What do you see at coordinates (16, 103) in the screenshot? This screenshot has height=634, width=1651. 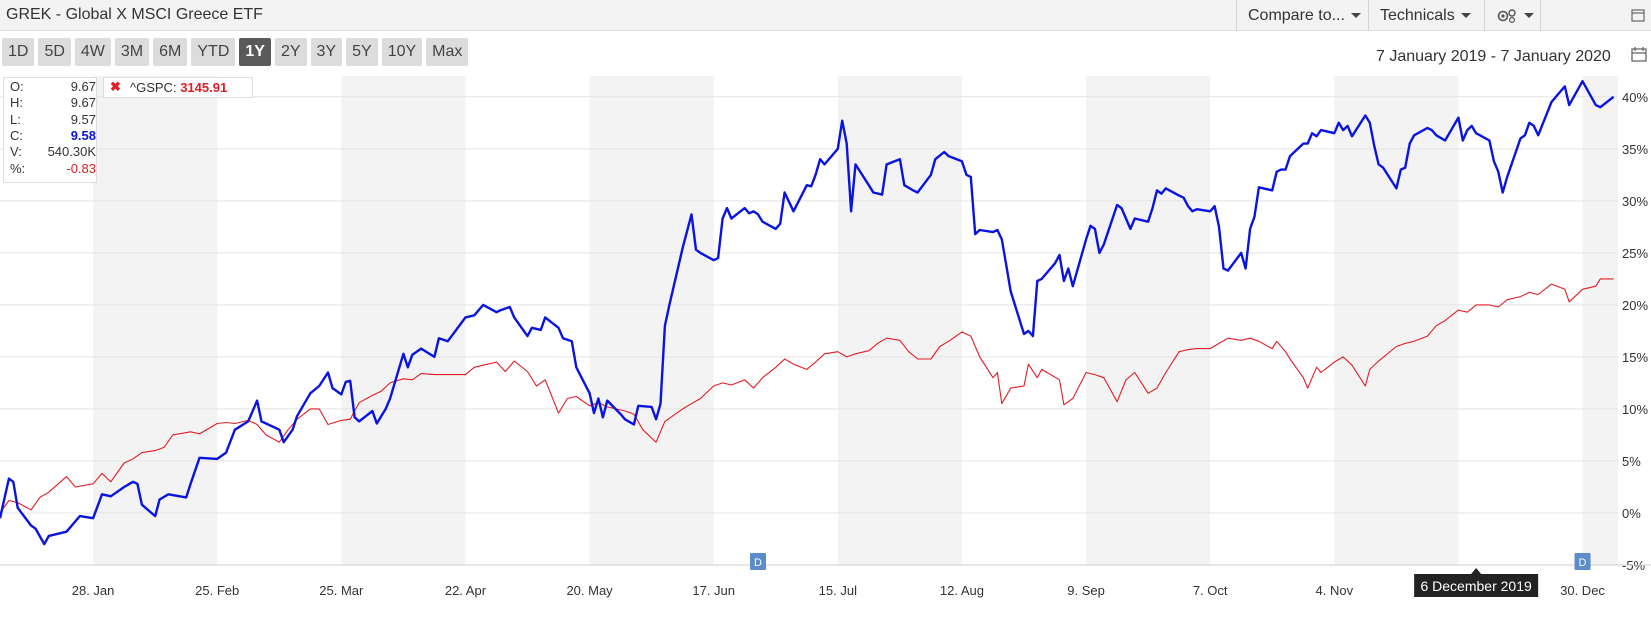 I see `ohlc-key: H:` at bounding box center [16, 103].